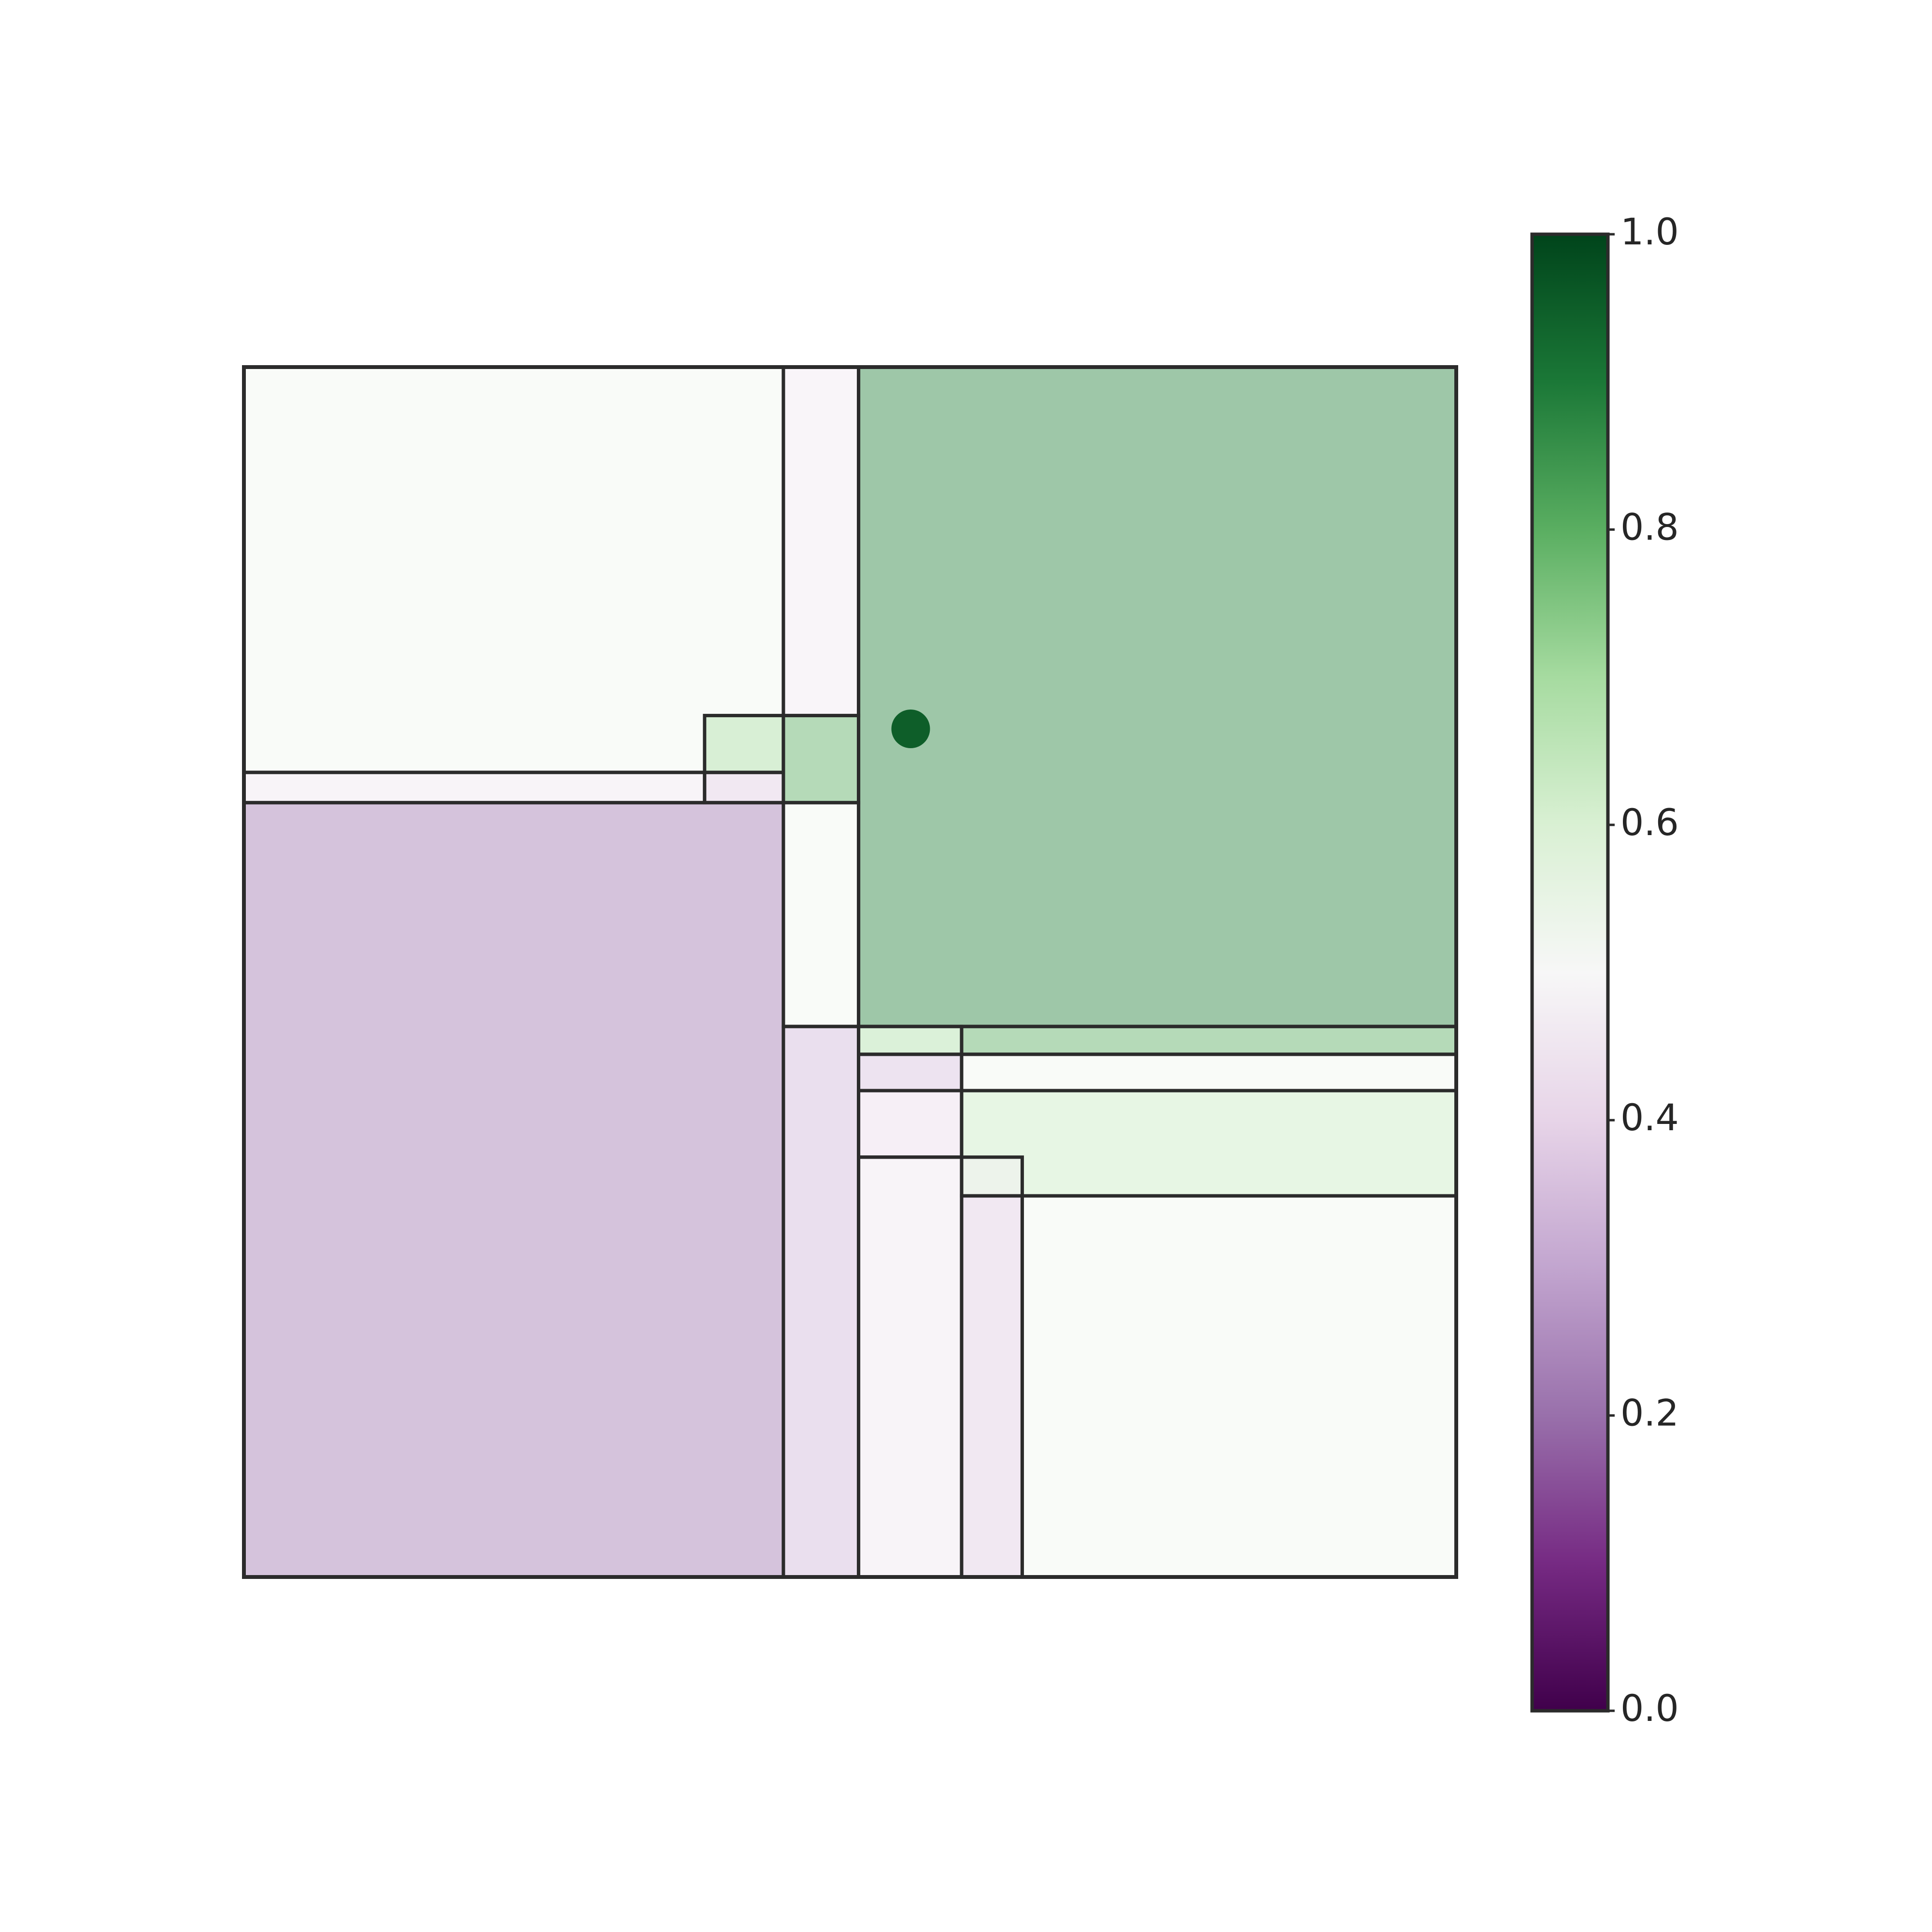 This screenshot has width=1932, height=1932. Describe the element at coordinates (1643, 970) in the screenshot. I see `colorbar-ticks: 0.0 0.2 0.4 0.6 0.8 1.0` at that location.